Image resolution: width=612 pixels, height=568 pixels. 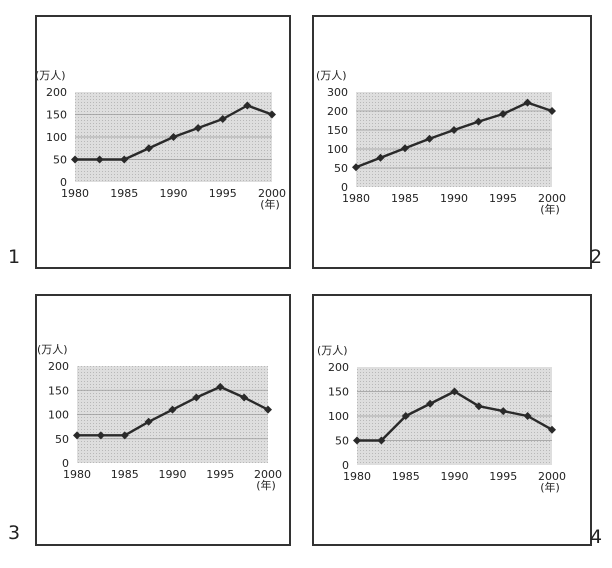 I want to click on panel-label-4: 4, so click(x=596, y=537).